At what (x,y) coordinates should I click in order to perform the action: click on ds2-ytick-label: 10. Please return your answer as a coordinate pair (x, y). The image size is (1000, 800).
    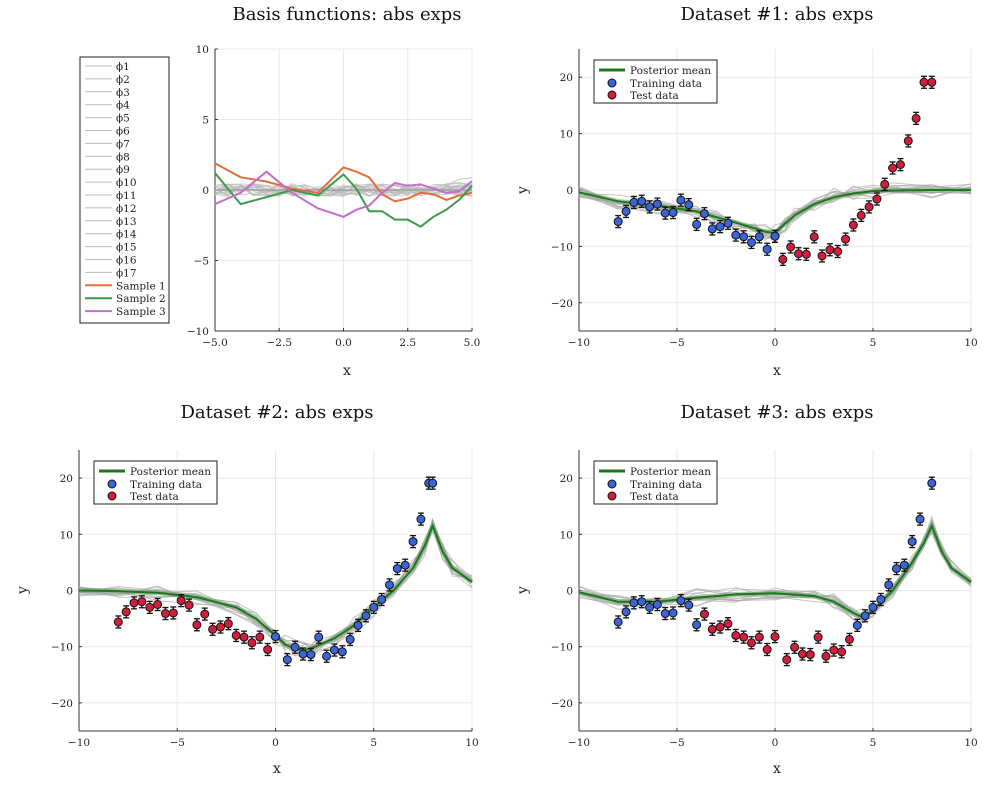
    Looking at the image, I should click on (66, 535).